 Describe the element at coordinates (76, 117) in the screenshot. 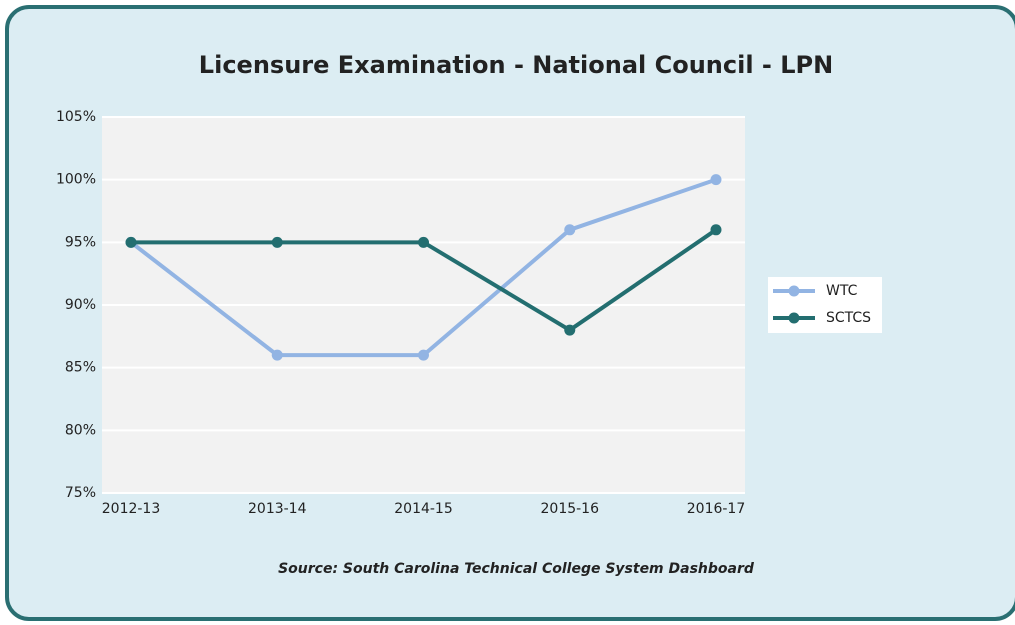

I see `y-tick-label: 105%` at that location.